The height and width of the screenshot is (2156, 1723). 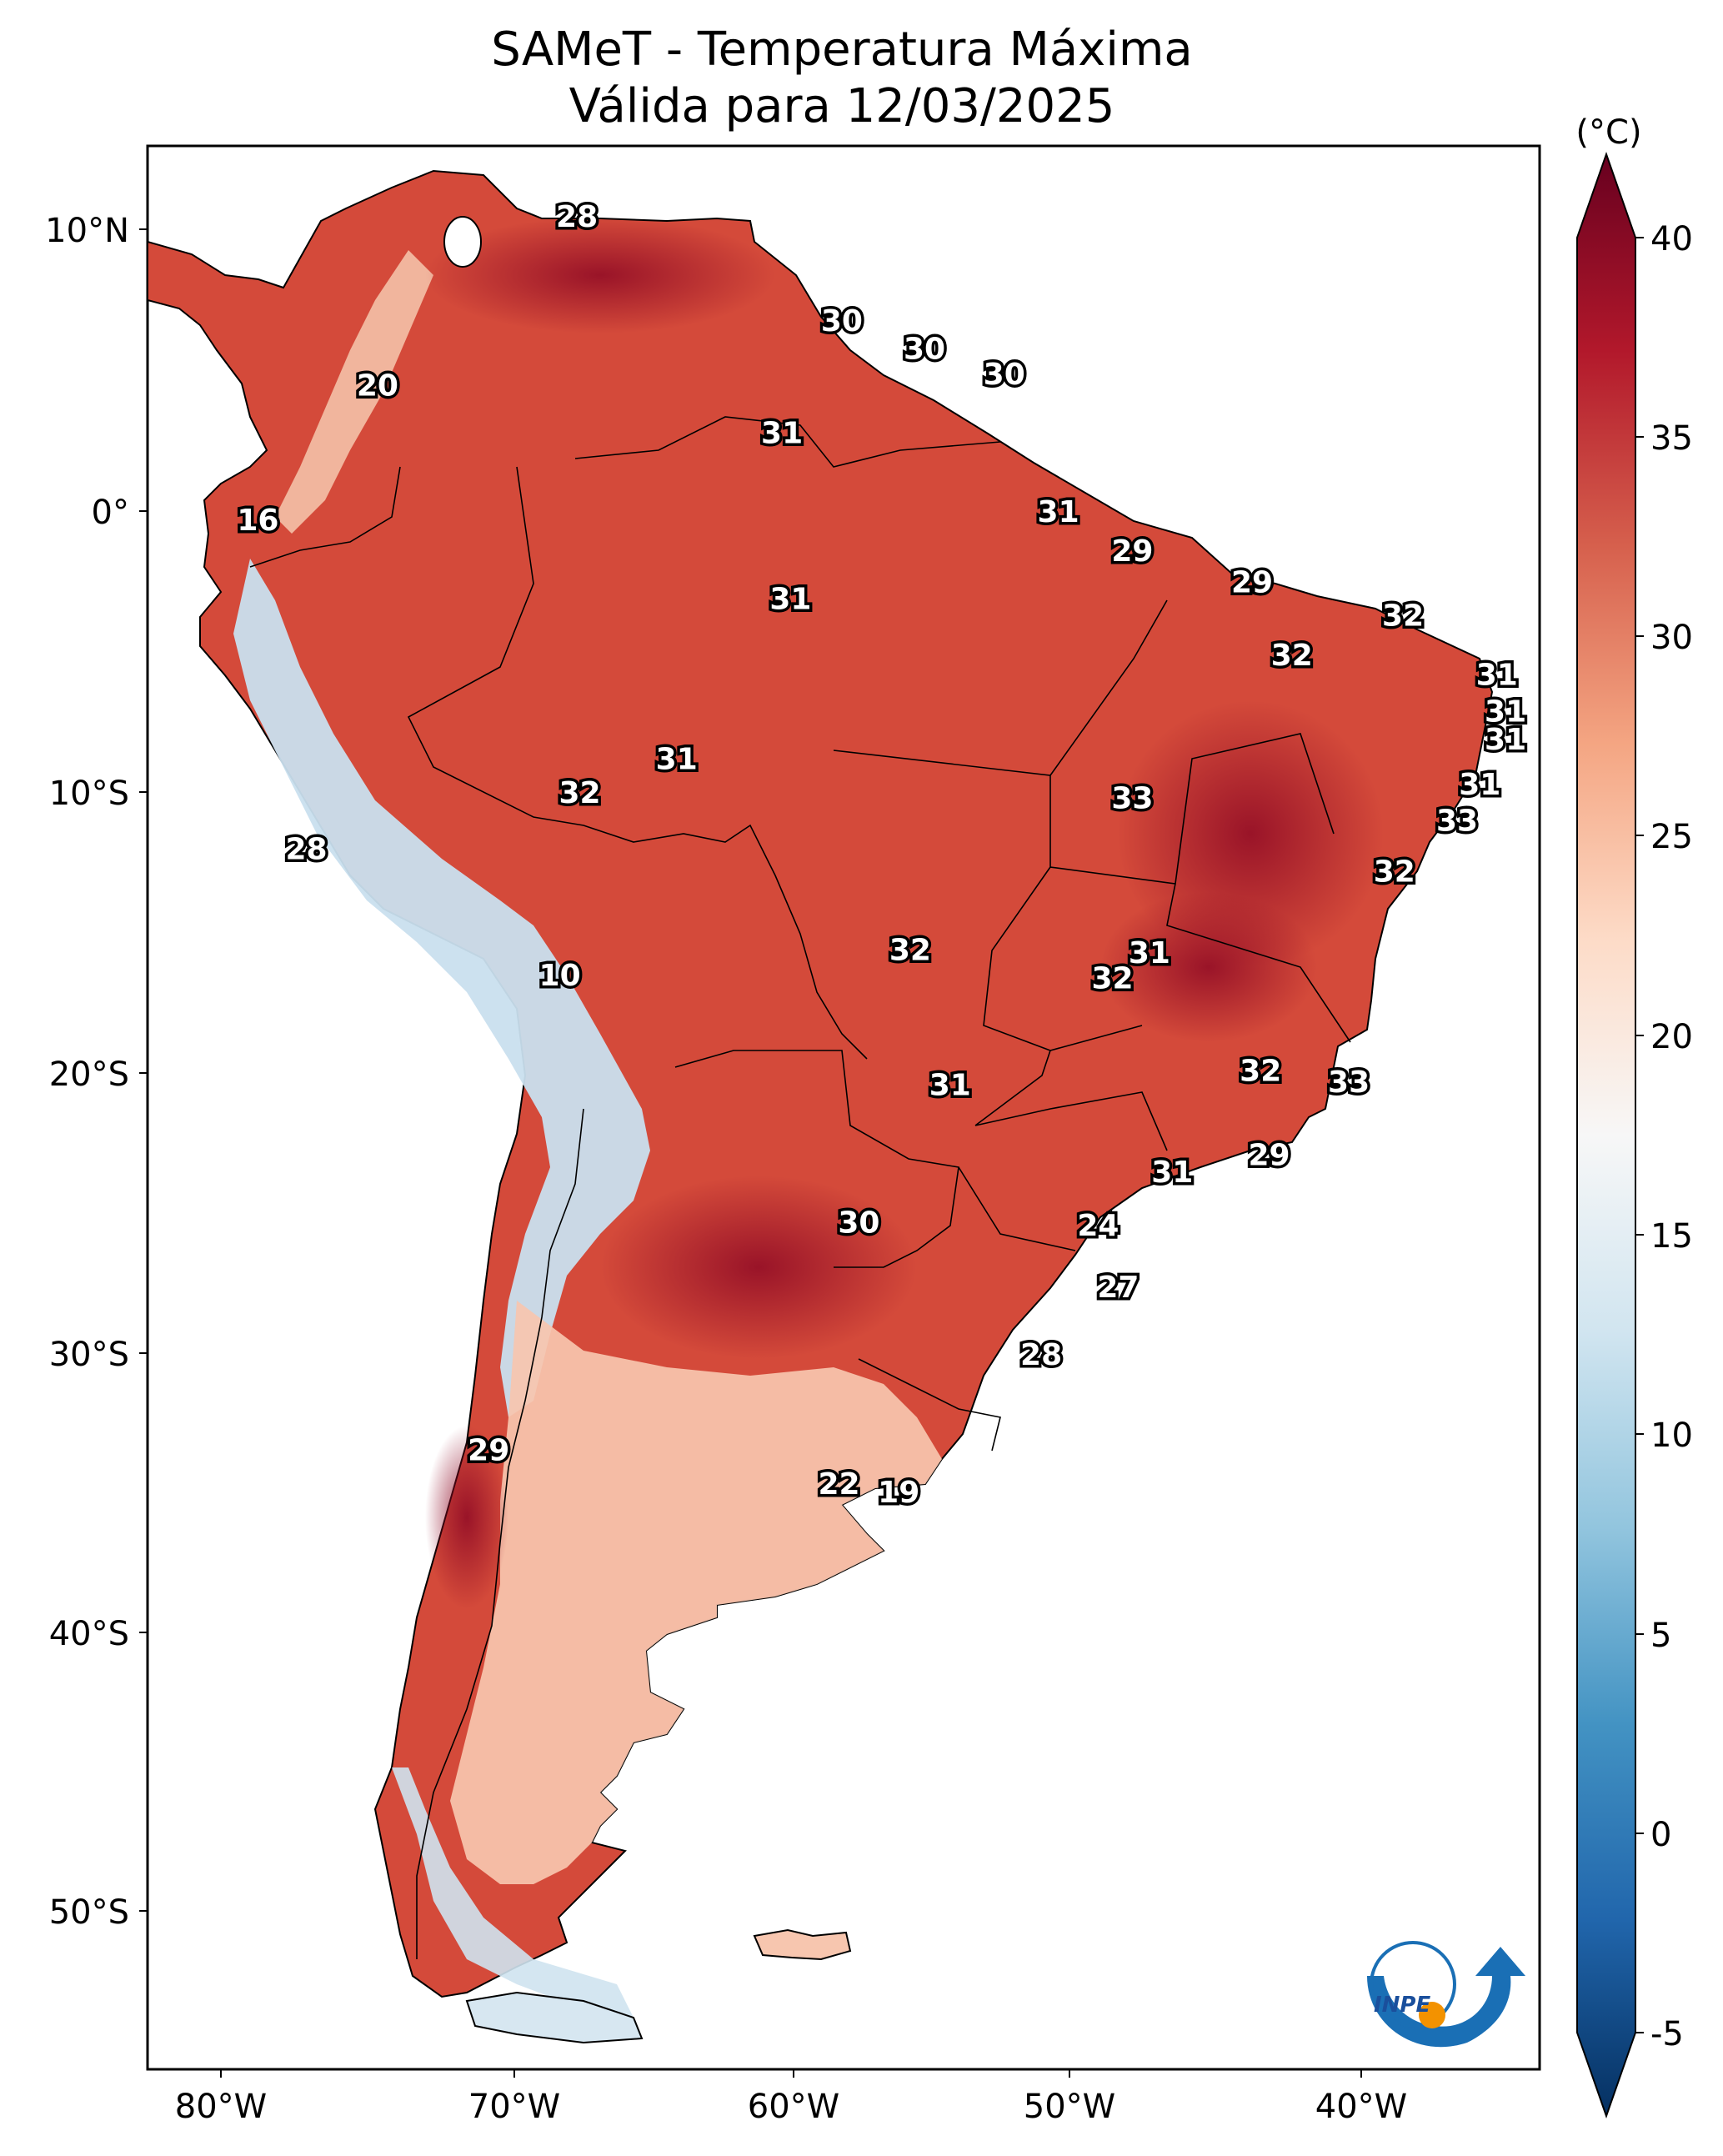 What do you see at coordinates (1667, 2034) in the screenshot?
I see `colorbar-tick-label: -5` at bounding box center [1667, 2034].